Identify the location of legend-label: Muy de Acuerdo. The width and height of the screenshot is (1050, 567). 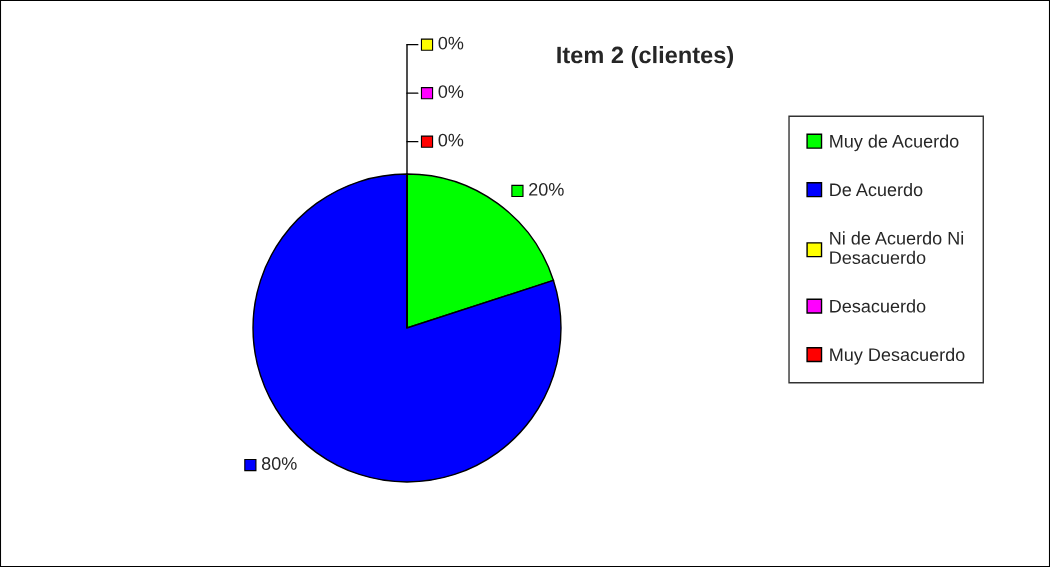
(894, 143).